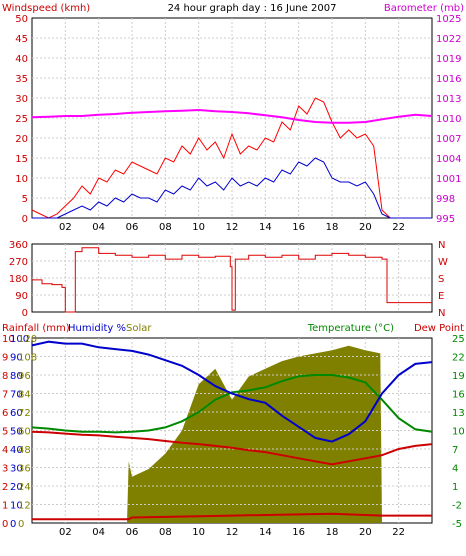  I want to click on windspeed-tick-label: 10, so click(21, 179).